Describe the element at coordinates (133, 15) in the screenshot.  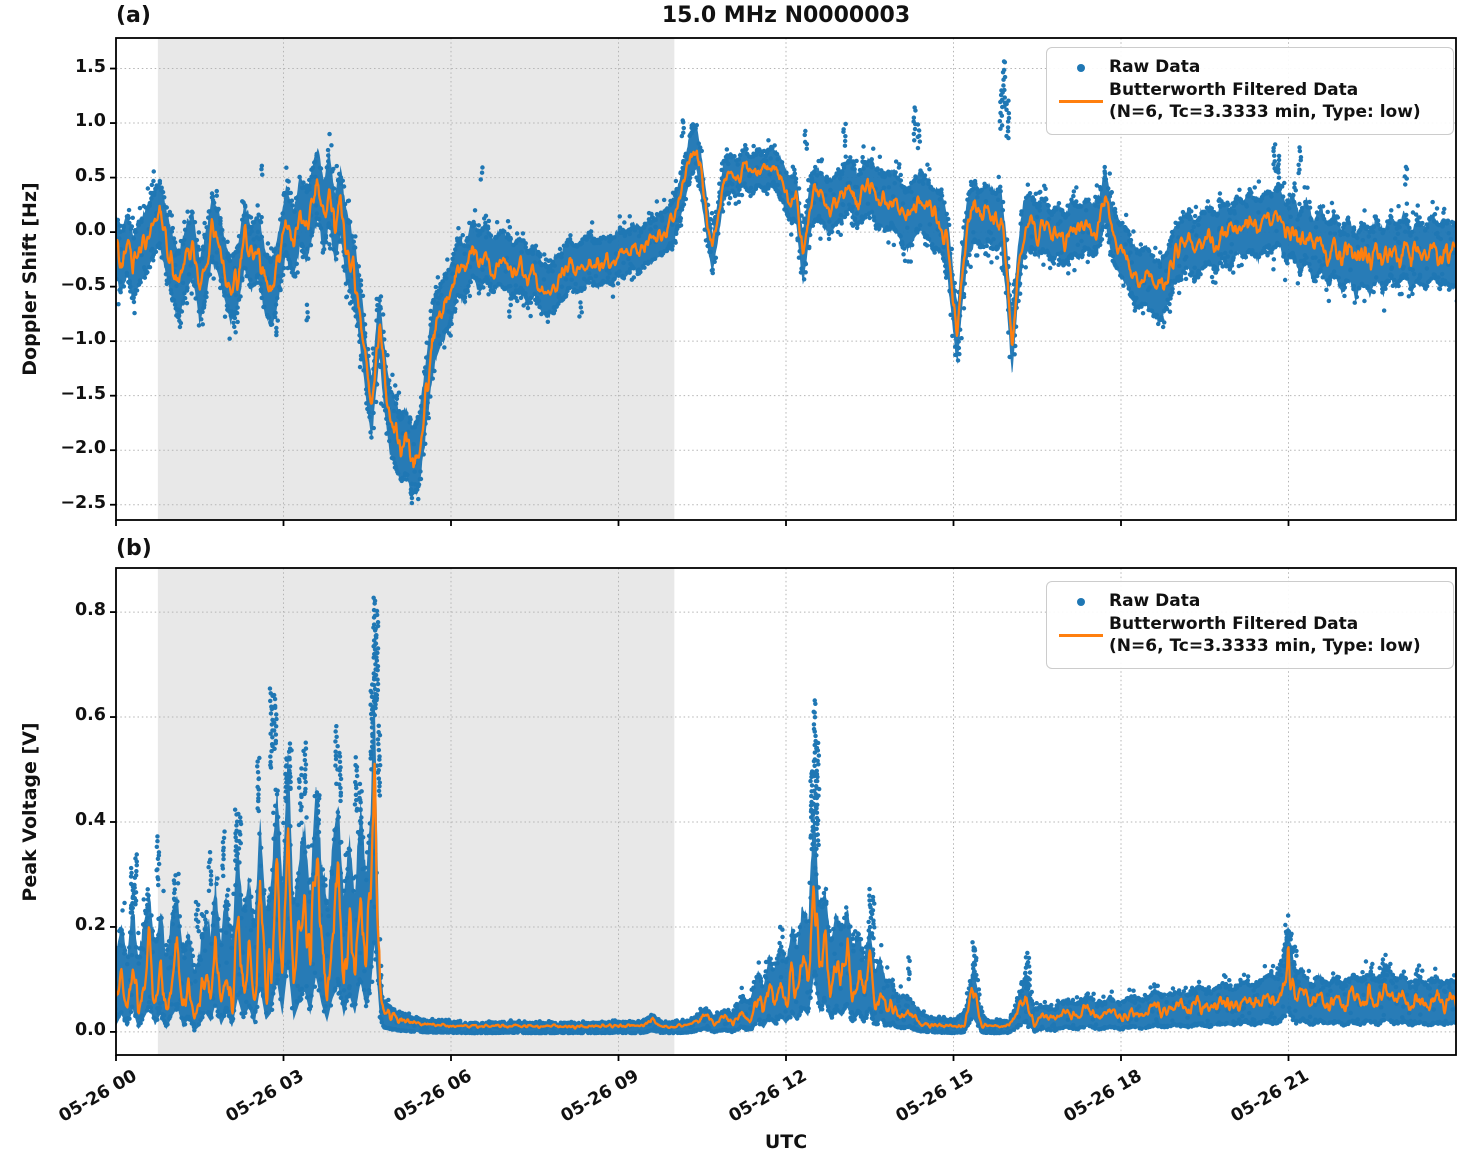
I see `panel-a-label: (a)` at that location.